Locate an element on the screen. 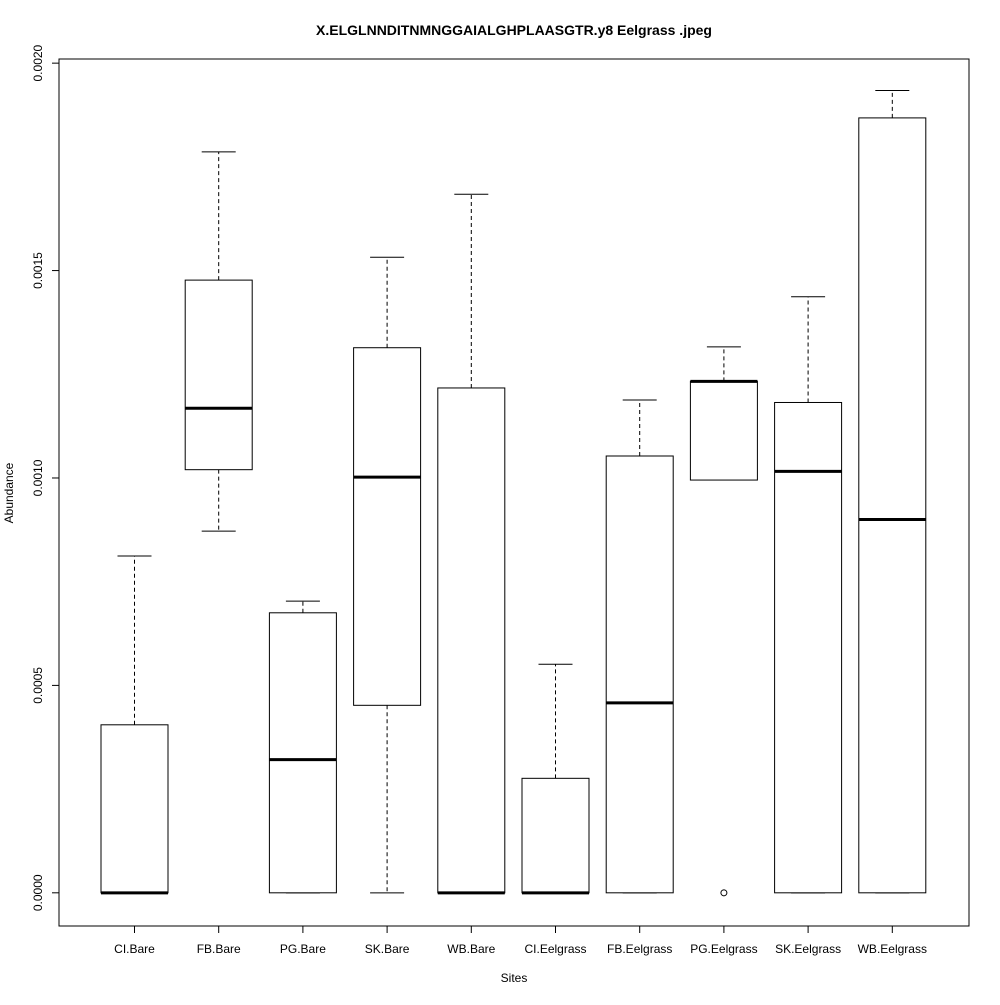 The image size is (1000, 1005). x-tick-label: FB.Bare is located at coordinates (219, 949).